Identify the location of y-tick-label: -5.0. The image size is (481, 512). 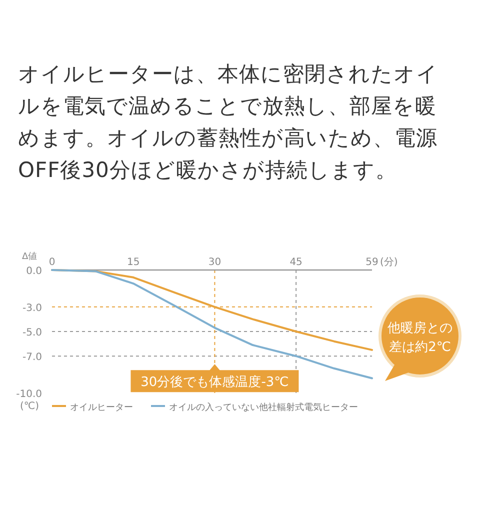
(32, 333).